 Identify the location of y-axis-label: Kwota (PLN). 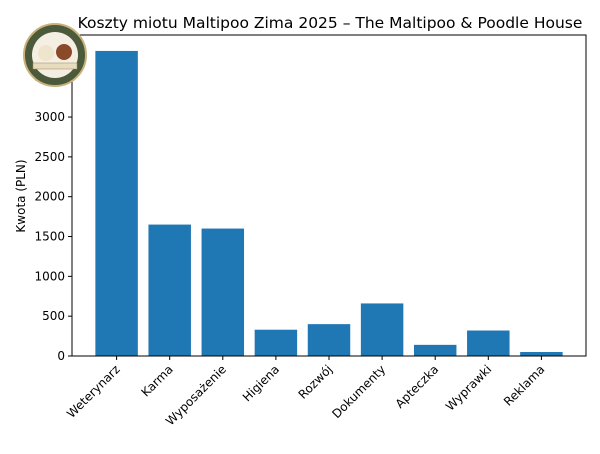
(21, 195).